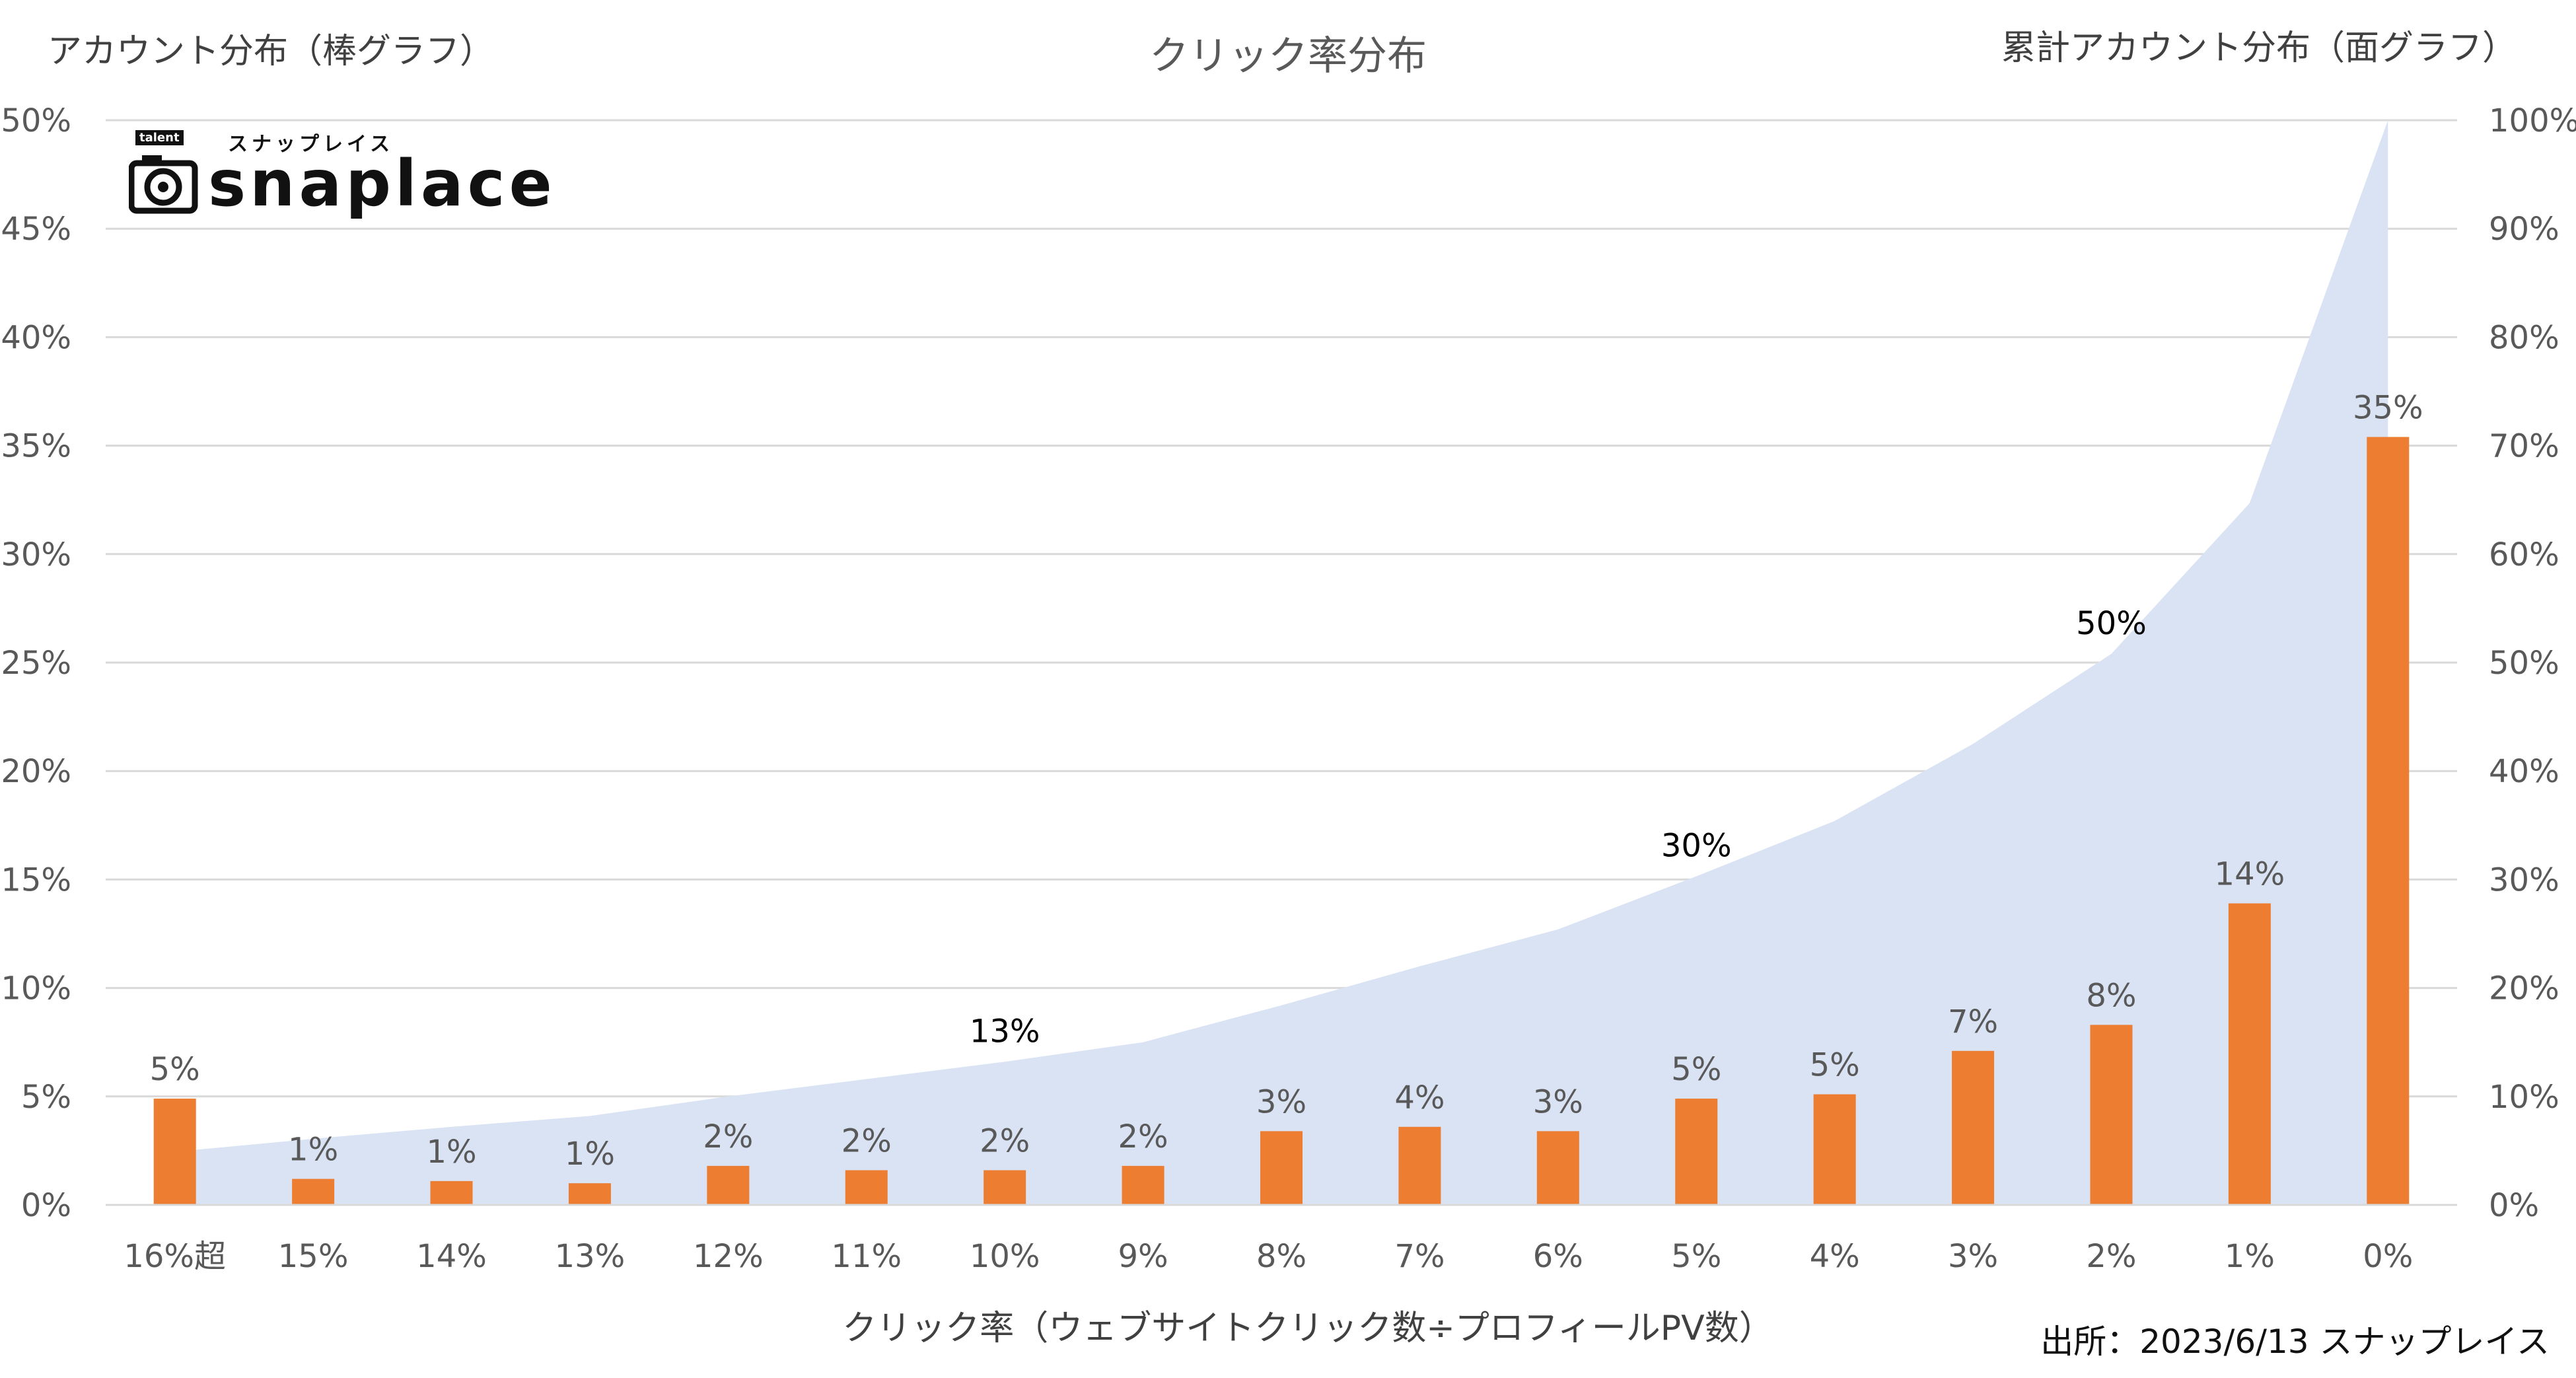 This screenshot has width=2576, height=1378. Describe the element at coordinates (2250, 1256) in the screenshot. I see `x-tick-label: 1%` at that location.